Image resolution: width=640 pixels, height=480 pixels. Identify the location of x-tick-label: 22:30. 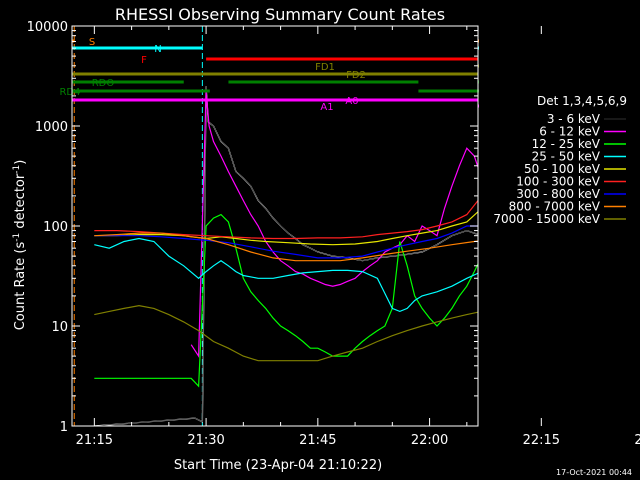
(637, 440).